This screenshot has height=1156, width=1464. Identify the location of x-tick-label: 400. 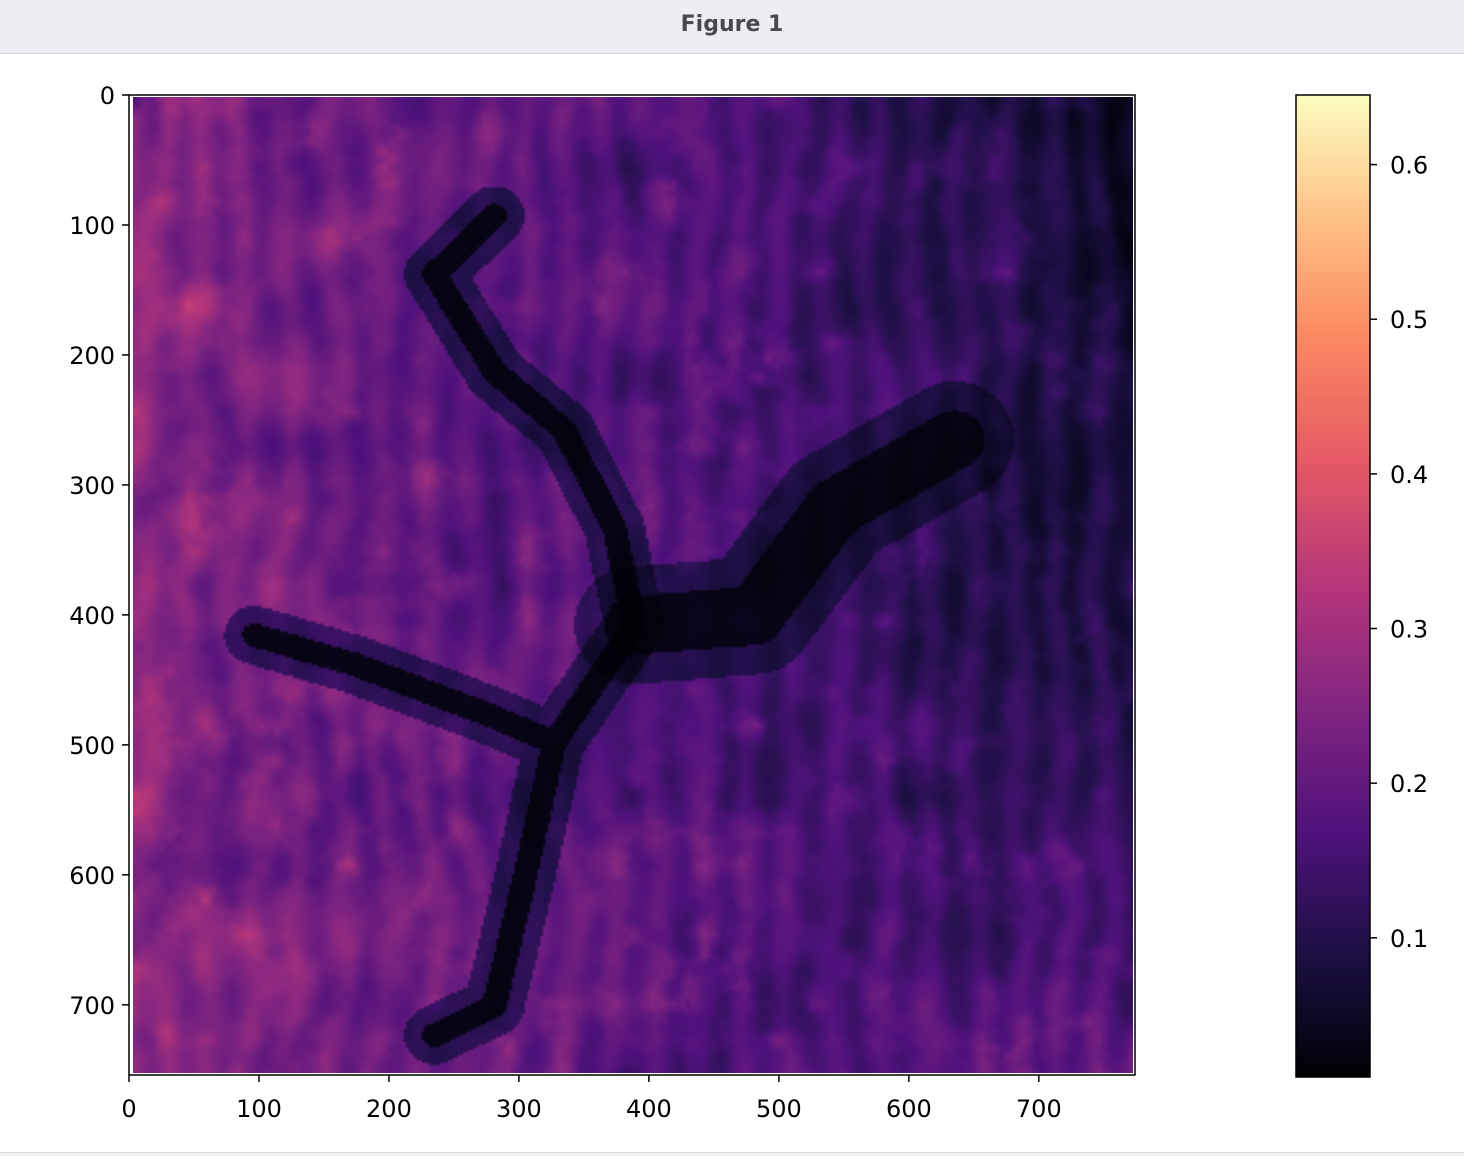
(649, 1109).